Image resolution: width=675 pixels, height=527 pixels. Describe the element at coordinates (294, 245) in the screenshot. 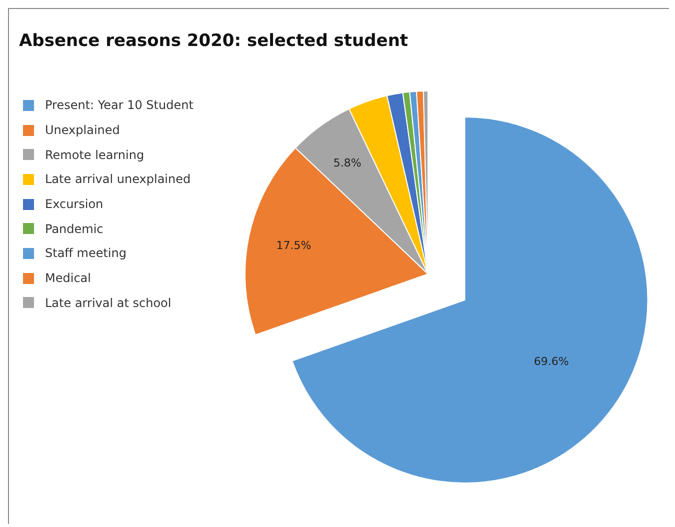

I see `data-label: 17.5%` at that location.